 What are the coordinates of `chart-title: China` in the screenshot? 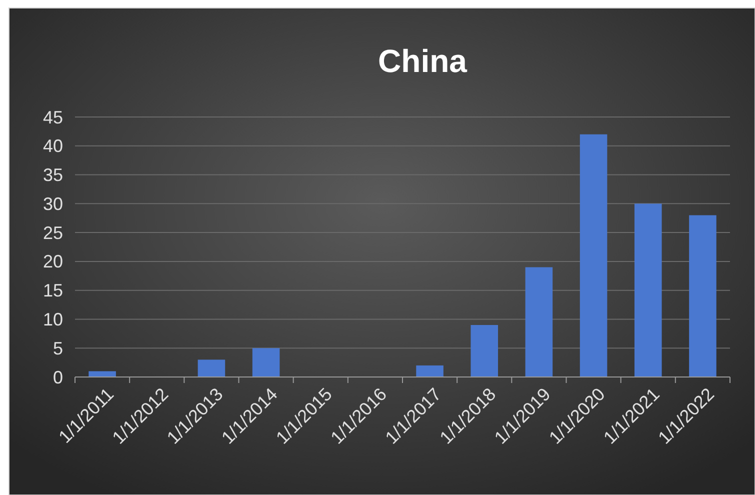 It's located at (423, 61).